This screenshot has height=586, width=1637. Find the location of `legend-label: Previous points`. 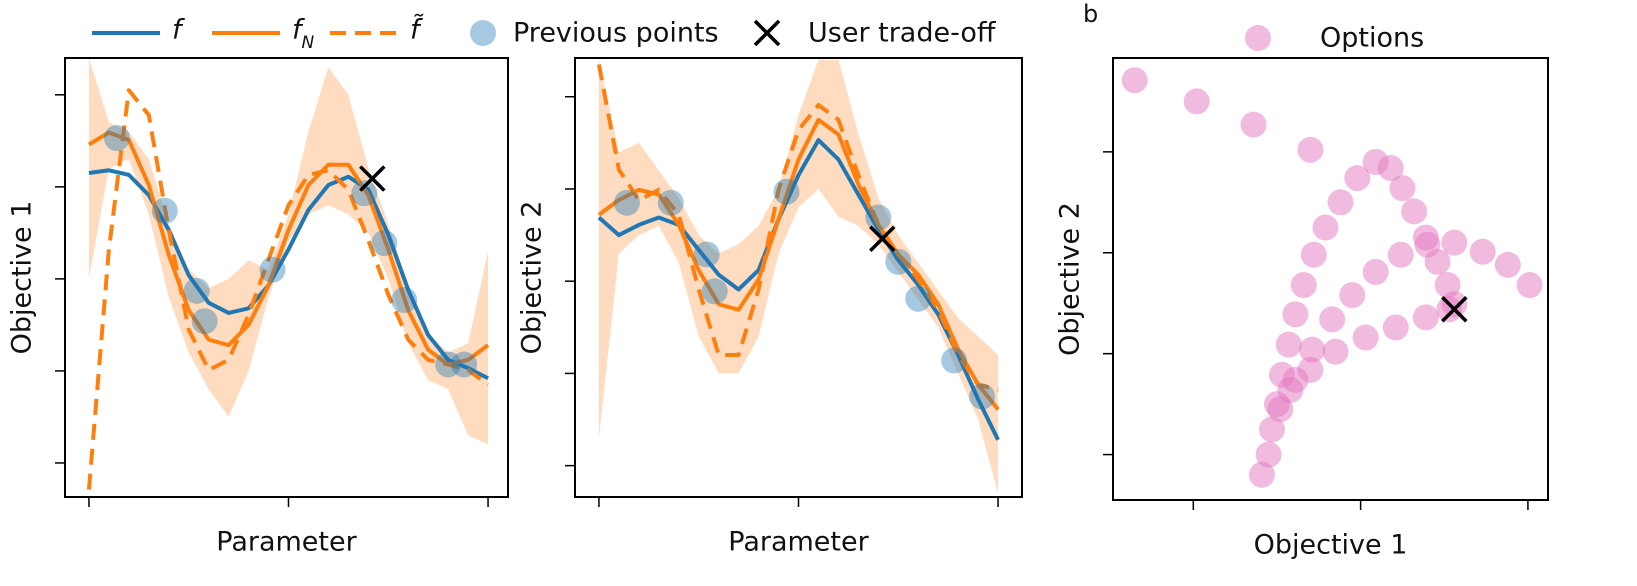

legend-label: Previous points is located at coordinates (616, 33).